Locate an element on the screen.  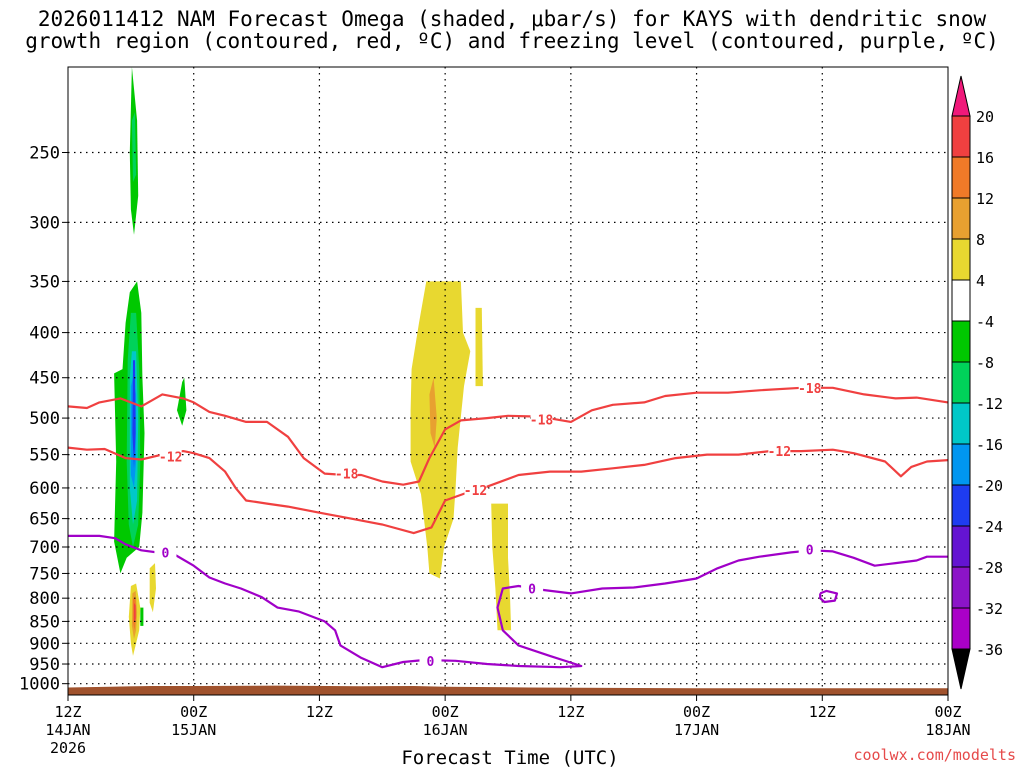
colorbar-label-1: 16 is located at coordinates (985, 158).